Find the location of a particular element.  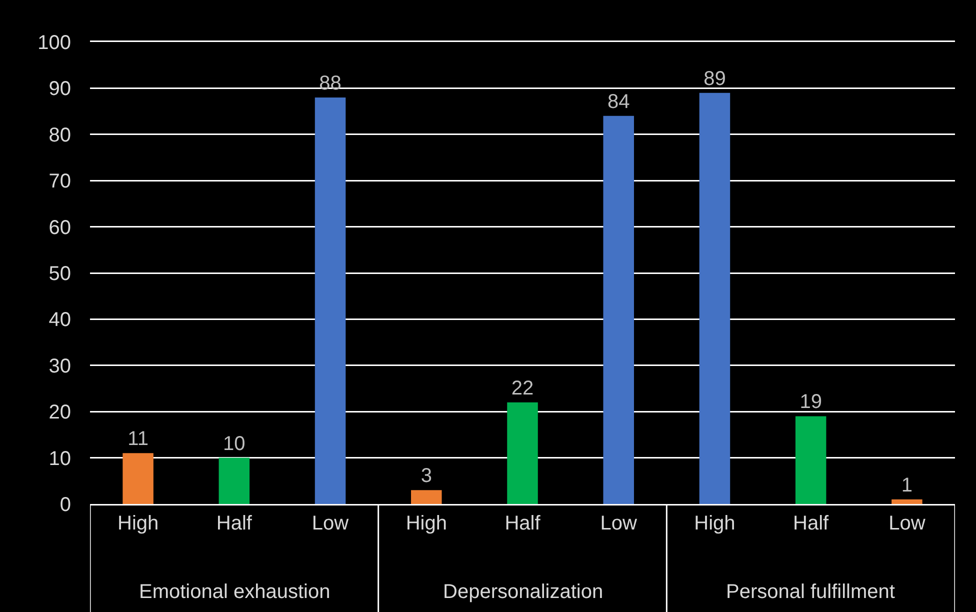

y-tick-label: 0 is located at coordinates (65, 505).